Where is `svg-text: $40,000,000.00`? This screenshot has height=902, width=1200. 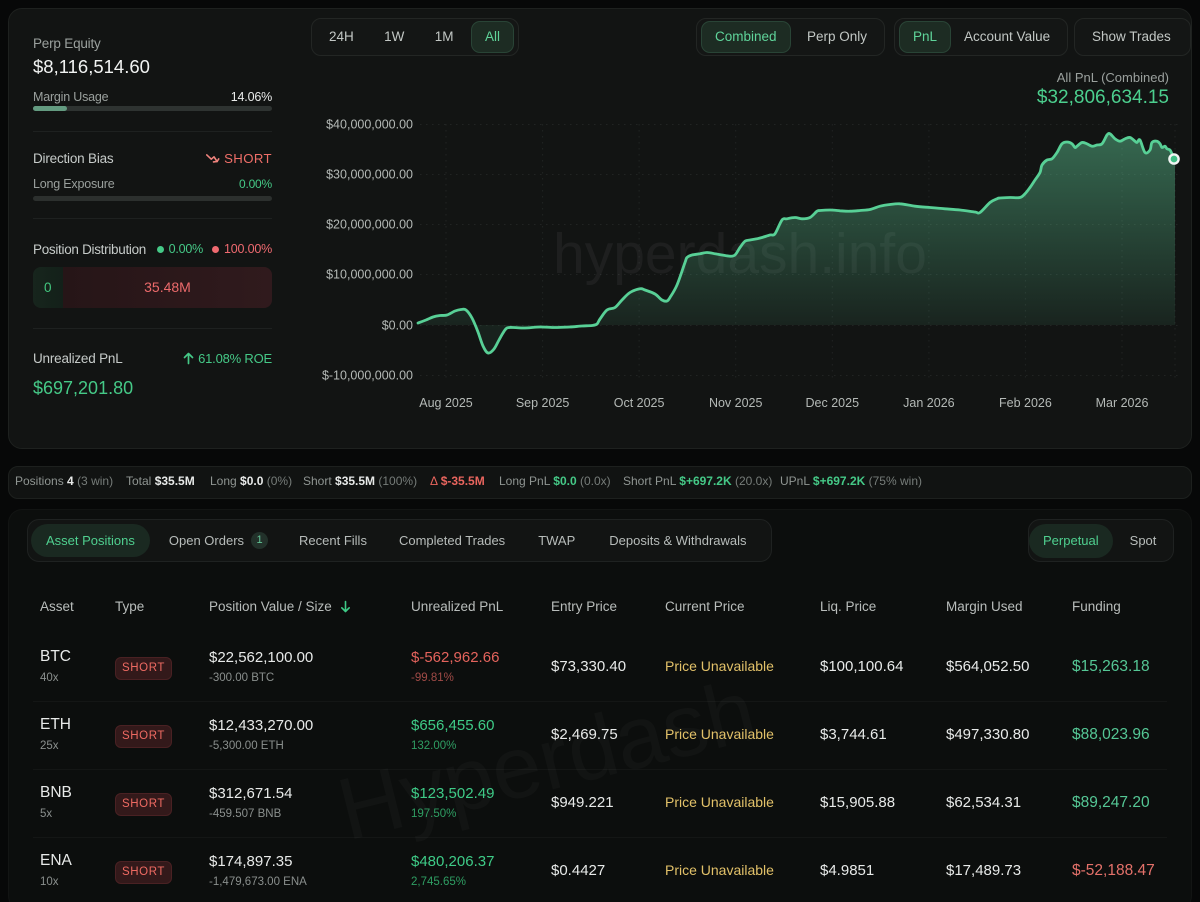
svg-text: $40,000,000.00 is located at coordinates (369, 125).